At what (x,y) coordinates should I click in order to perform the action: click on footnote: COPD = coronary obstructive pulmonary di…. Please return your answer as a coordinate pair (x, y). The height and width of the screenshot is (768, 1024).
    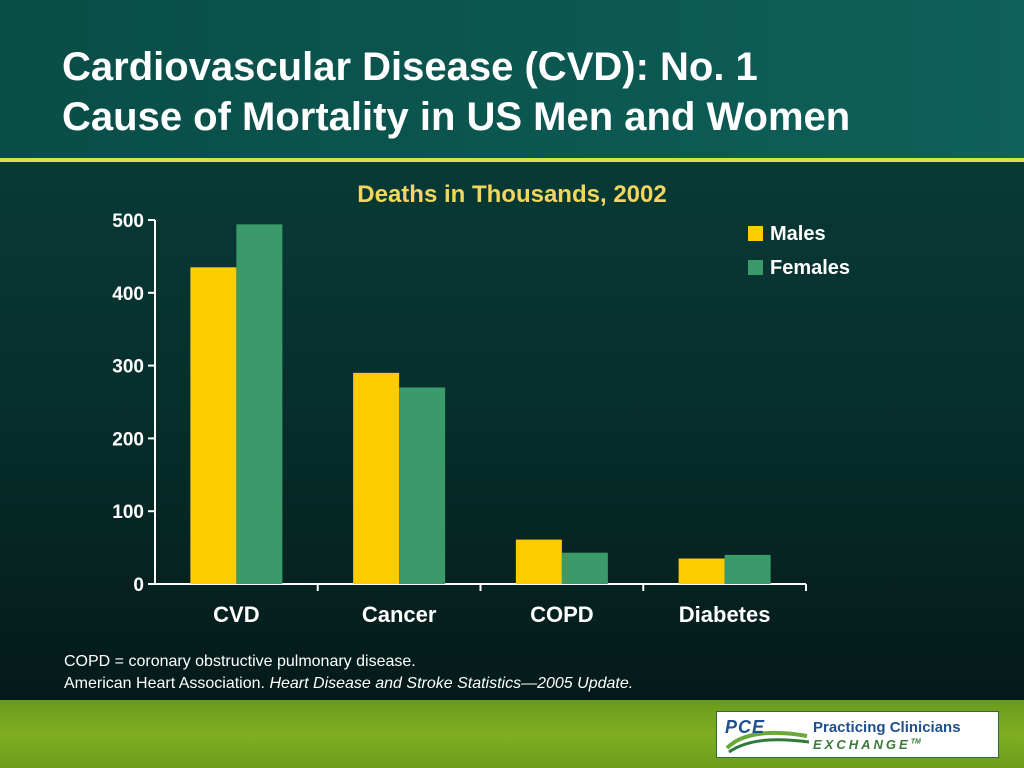
    Looking at the image, I should click on (514, 673).